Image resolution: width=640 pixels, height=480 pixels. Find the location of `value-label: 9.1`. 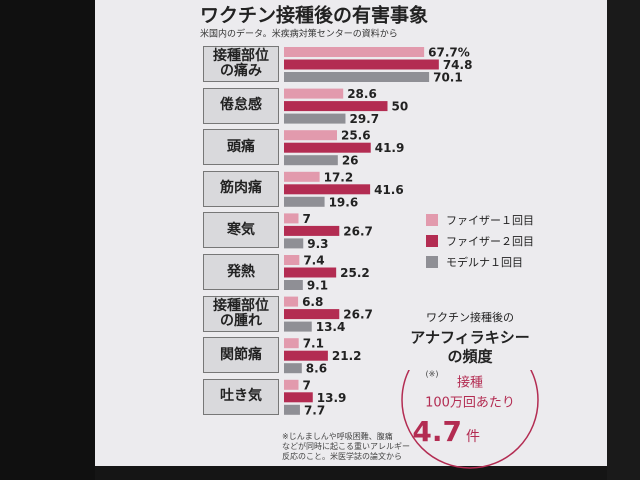

value-label: 9.1 is located at coordinates (317, 286).